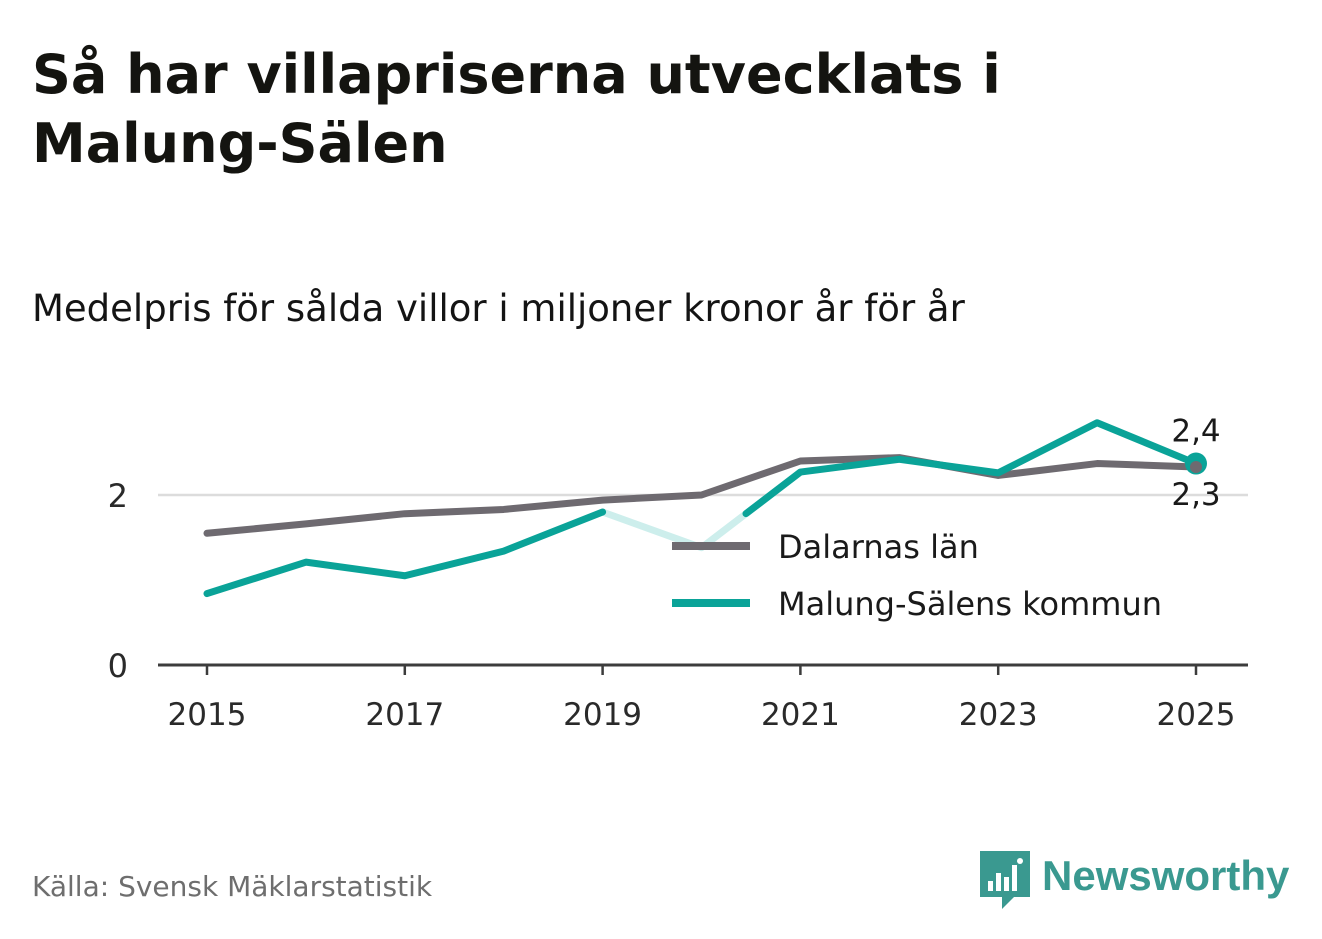  What do you see at coordinates (1195, 495) in the screenshot?
I see `end-label-dalarnas: 2,3` at bounding box center [1195, 495].